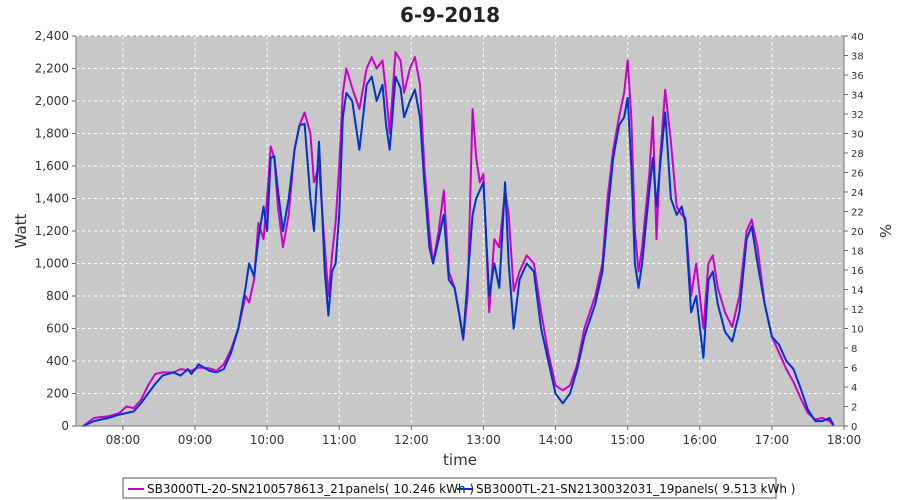 This screenshot has height=500, width=900. What do you see at coordinates (857, 271) in the screenshot?
I see `y2-tick-label-8: 16` at bounding box center [857, 271].